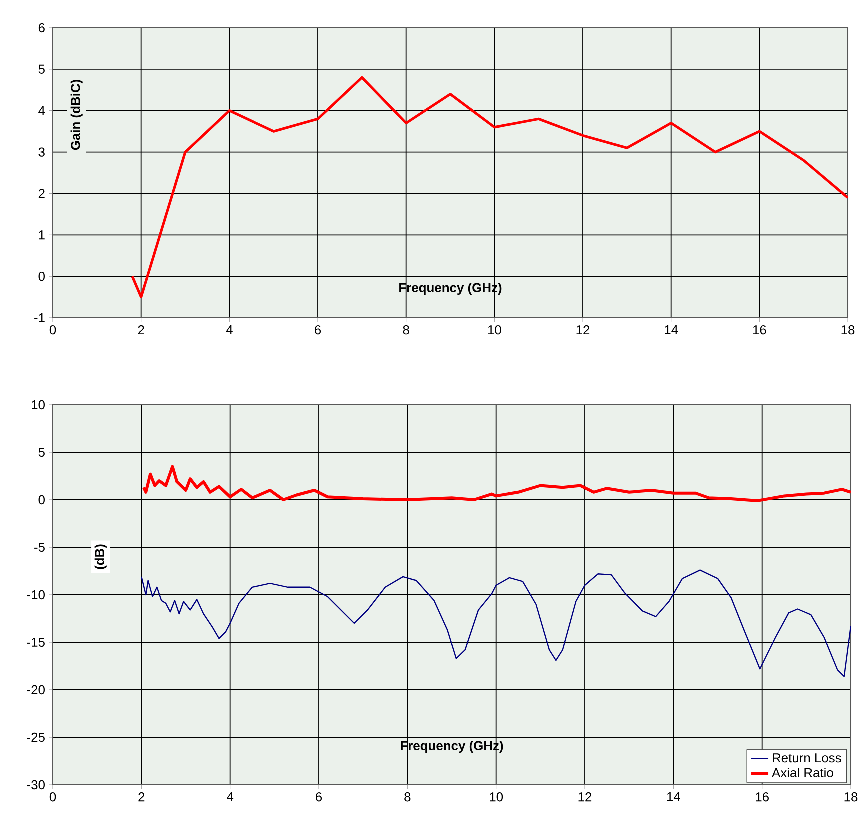  I want to click on y-tick-label: -25, so click(36, 737).